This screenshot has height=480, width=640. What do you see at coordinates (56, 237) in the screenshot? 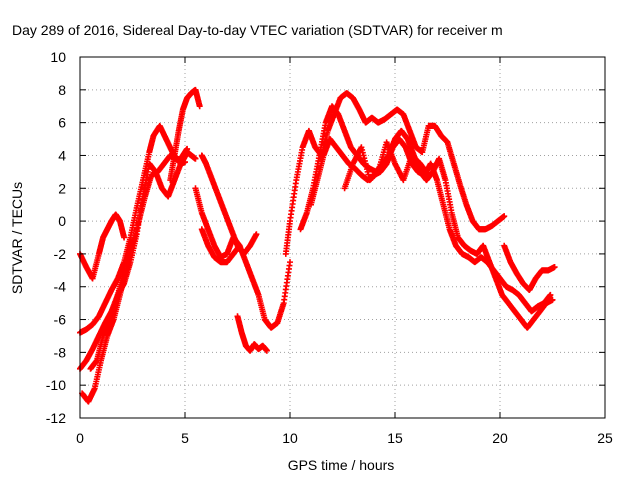
I see `y-tick-labels: -12 -10 -8 -6 -4 -2 0 2 4 6 8 10` at bounding box center [56, 237].